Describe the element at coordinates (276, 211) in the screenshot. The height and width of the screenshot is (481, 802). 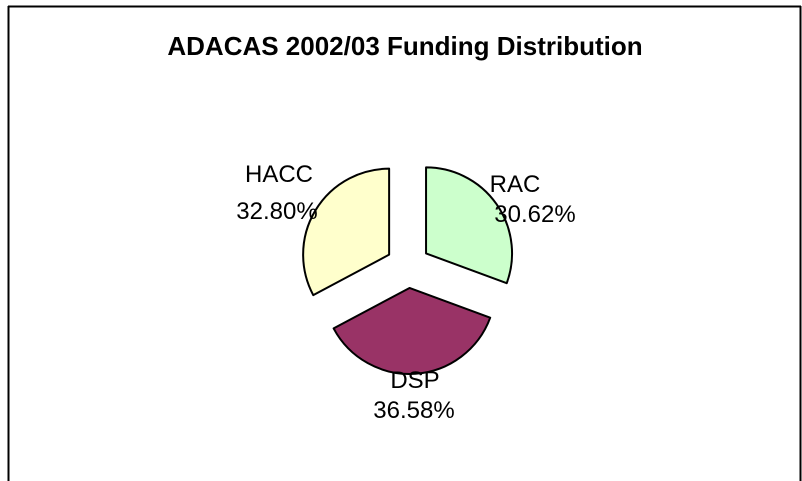
I see `pie-label-hacc-value: 32.80%` at that location.